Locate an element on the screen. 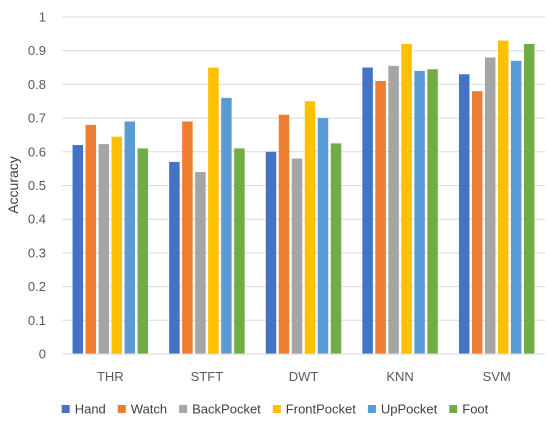  legend-label-backpocket: BackPocket is located at coordinates (226, 409).